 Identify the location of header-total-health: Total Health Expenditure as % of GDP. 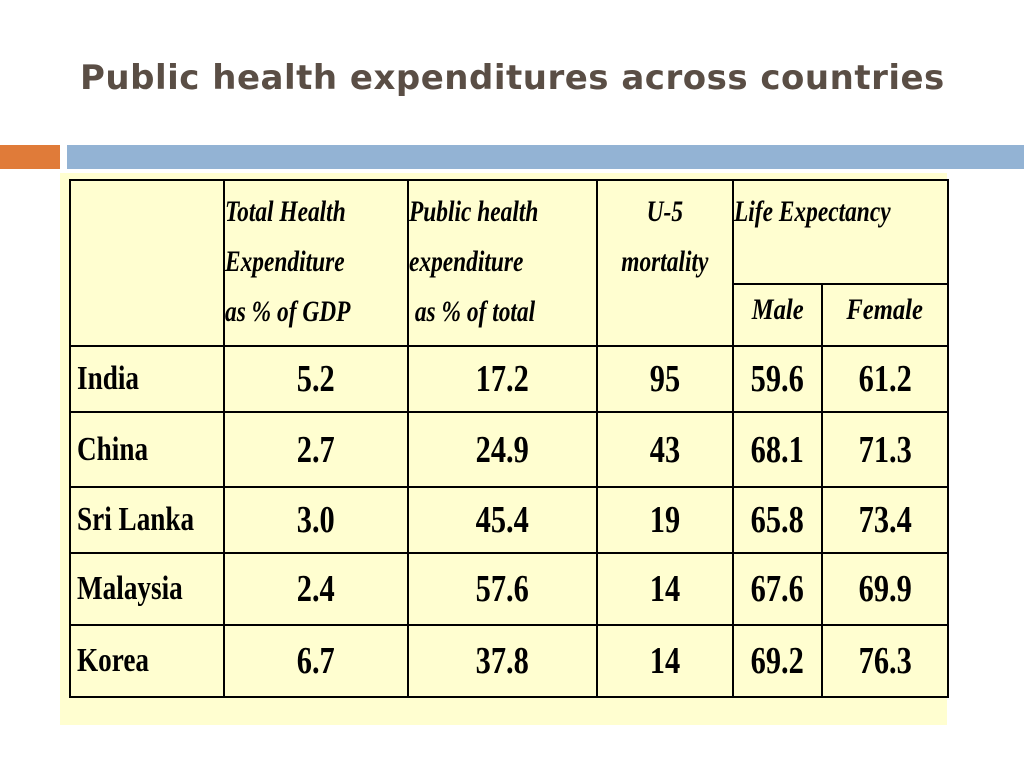
(316, 263).